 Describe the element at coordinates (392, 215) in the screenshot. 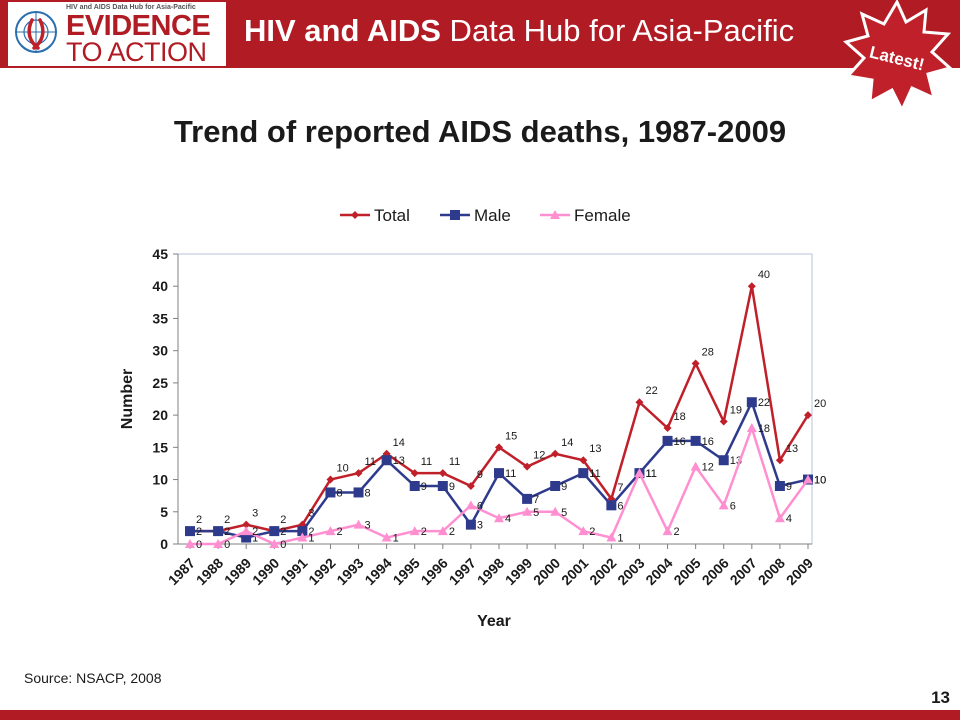

I see `legend-label: Total` at that location.